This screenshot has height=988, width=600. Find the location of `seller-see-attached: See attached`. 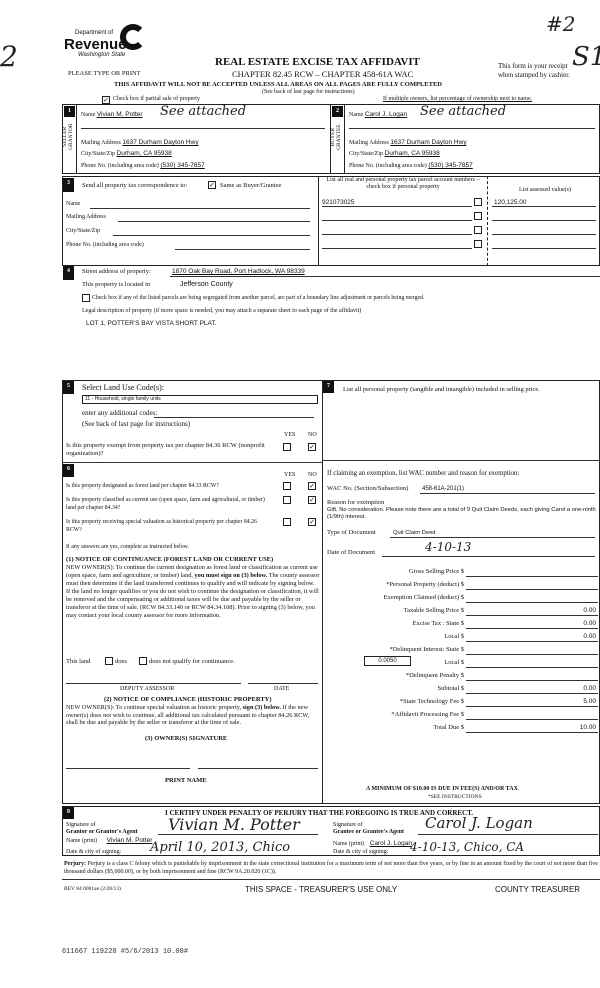

seller-see-attached: See attached is located at coordinates (203, 111).